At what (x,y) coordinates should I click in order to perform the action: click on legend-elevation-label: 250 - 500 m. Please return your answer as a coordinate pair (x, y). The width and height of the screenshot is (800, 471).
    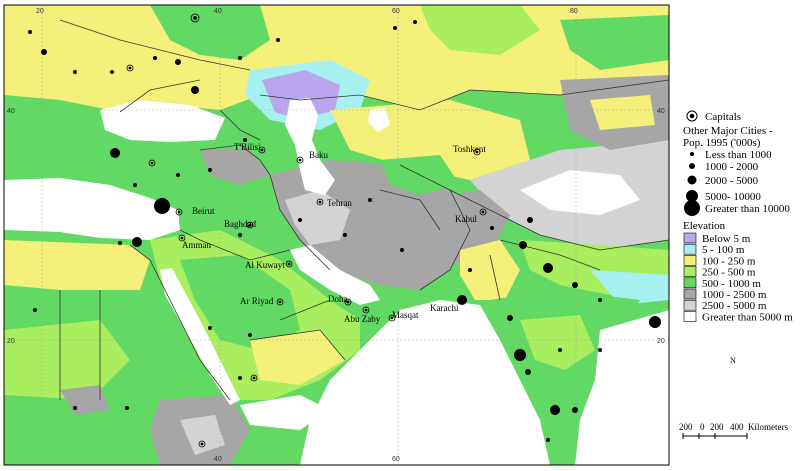
    Looking at the image, I should click on (729, 273).